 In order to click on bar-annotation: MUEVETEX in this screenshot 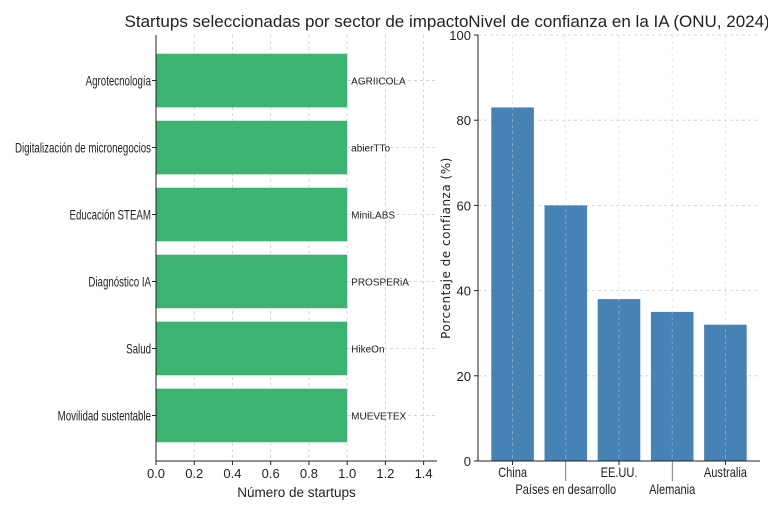, I will do `click(378, 416)`.